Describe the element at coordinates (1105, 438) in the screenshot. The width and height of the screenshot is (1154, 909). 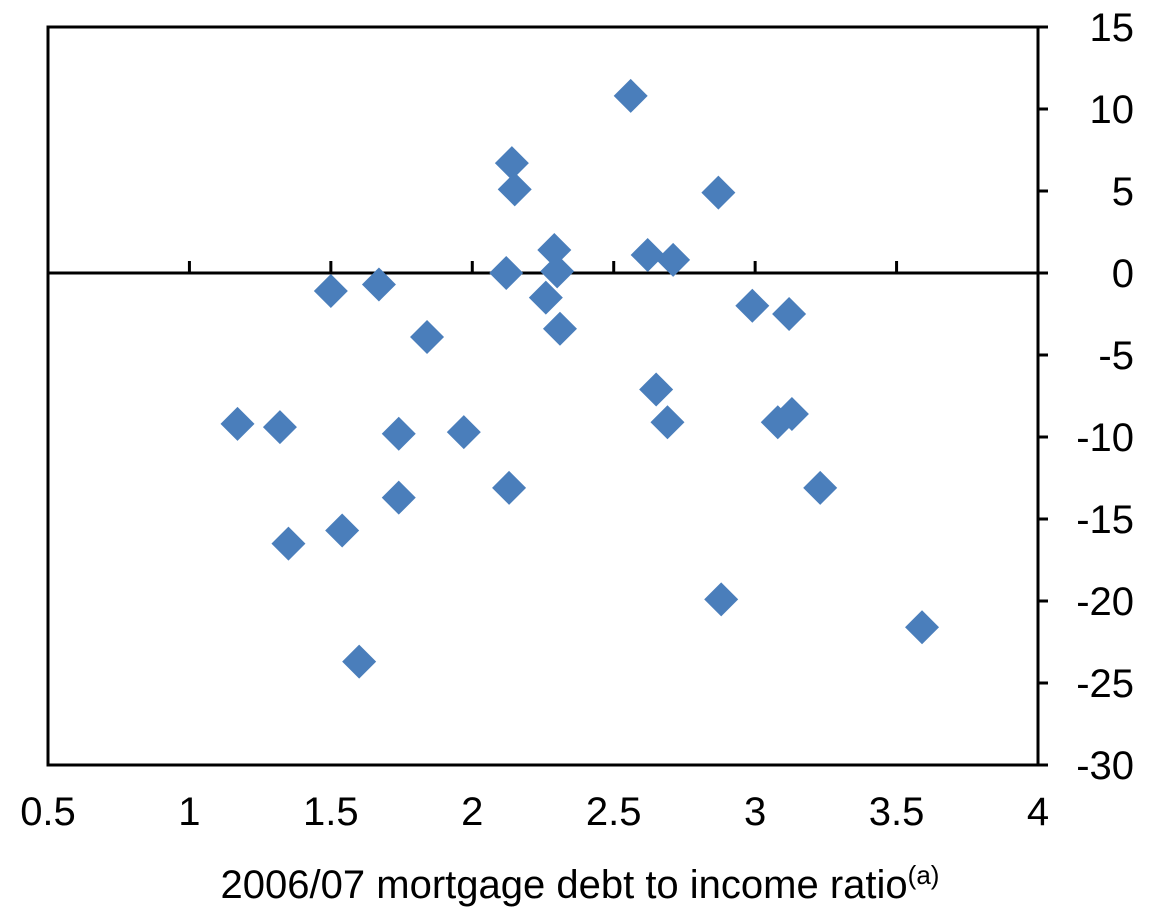
I see `y-tick-label: -10` at that location.